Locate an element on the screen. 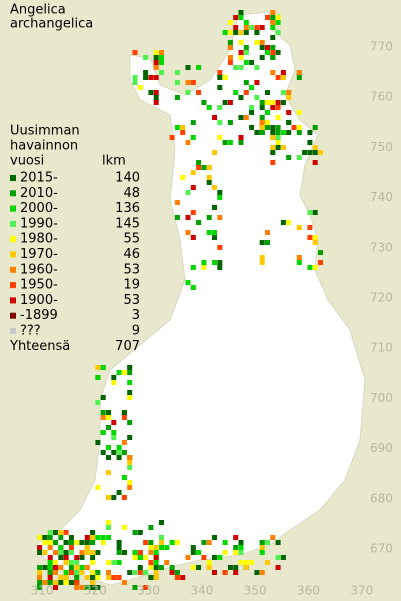  legend-count: 136 is located at coordinates (127, 208).